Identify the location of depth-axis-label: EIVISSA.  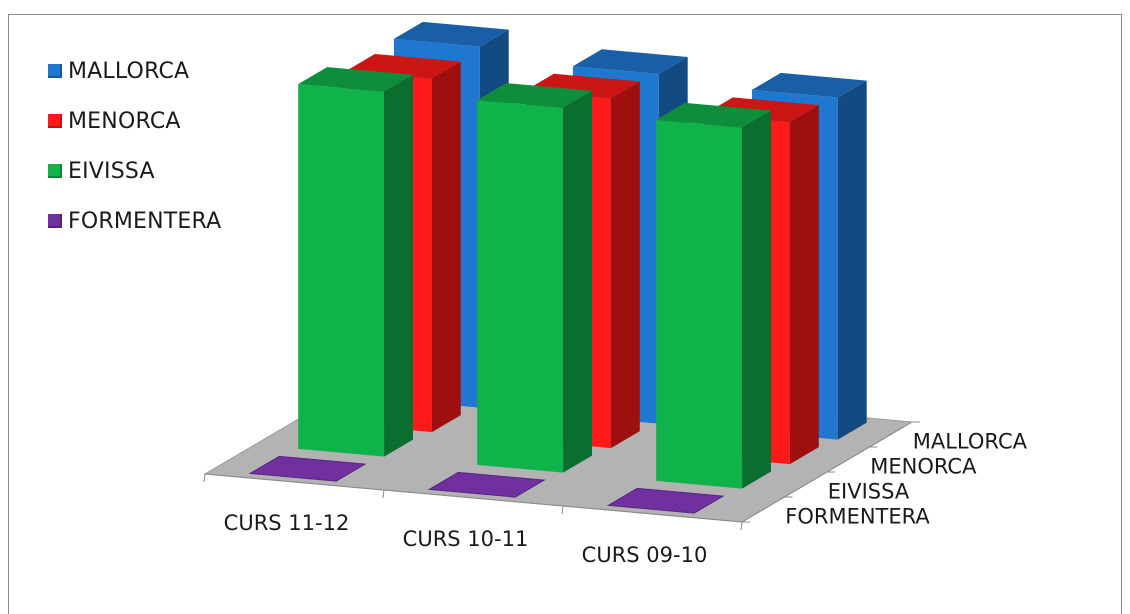
(869, 492).